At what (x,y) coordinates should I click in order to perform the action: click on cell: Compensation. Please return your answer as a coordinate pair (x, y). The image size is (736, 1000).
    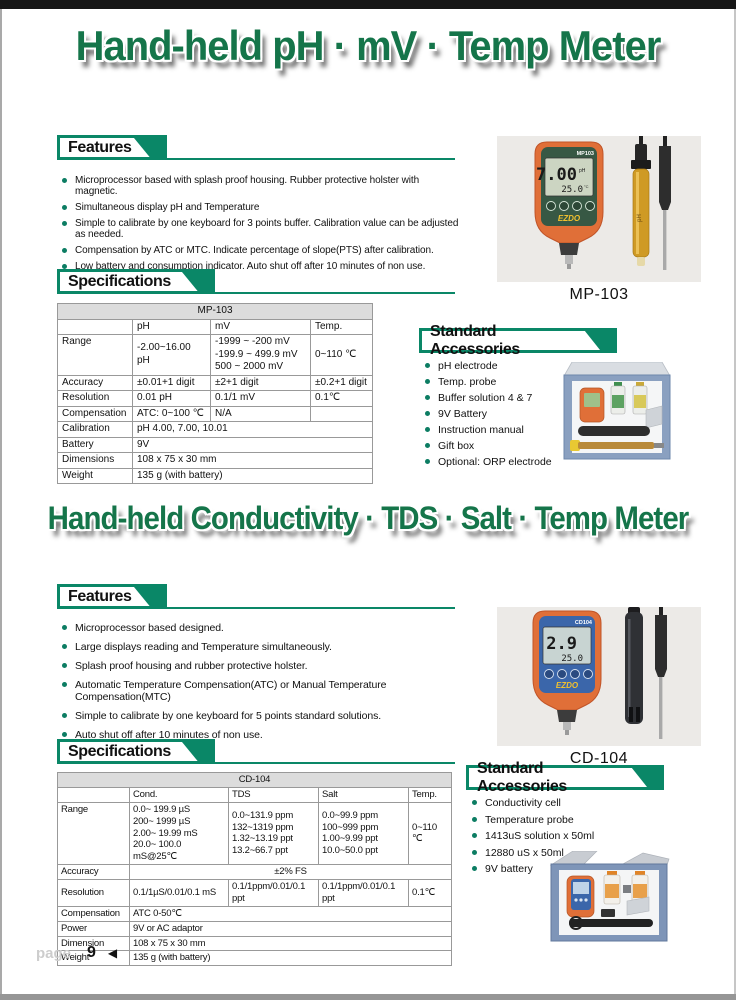
    Looking at the image, I should click on (95, 413).